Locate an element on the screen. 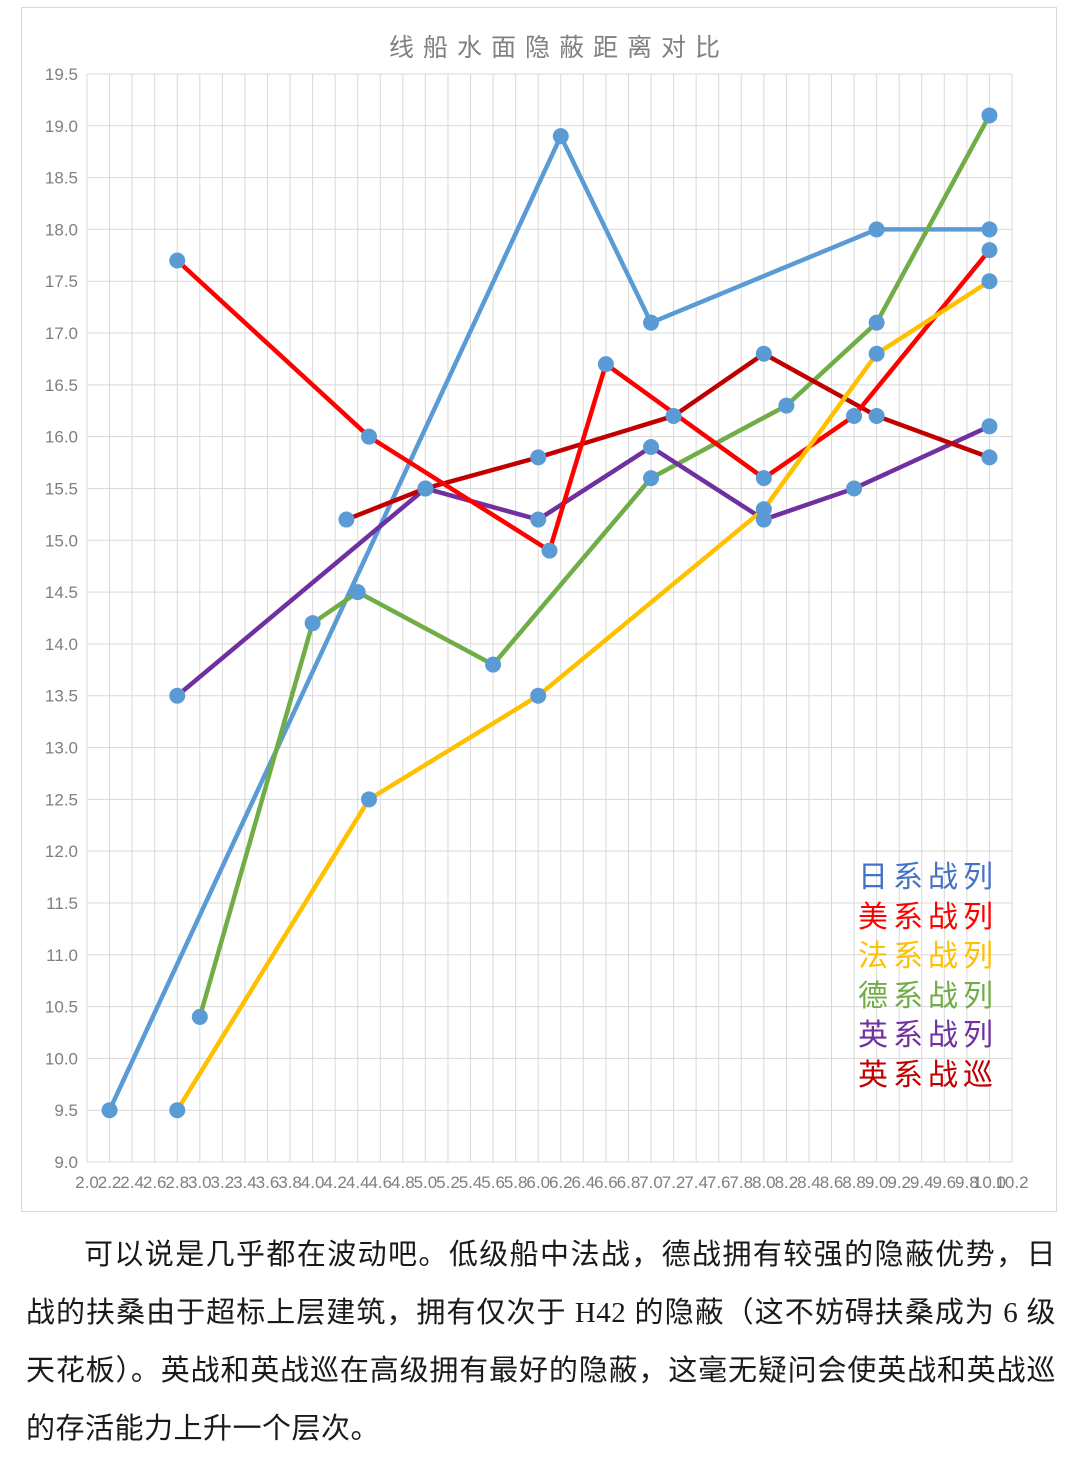  svg-text: 4.6 is located at coordinates (380, 1182).